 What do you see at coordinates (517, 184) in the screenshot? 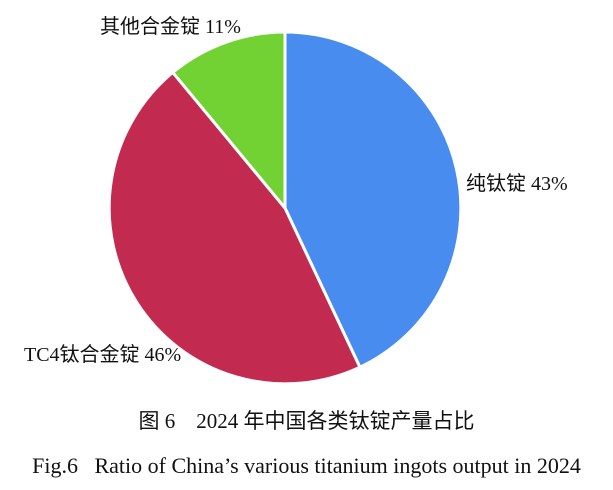
I see `slice-callout-pure-titanium: 纯钛锭 43%` at bounding box center [517, 184].